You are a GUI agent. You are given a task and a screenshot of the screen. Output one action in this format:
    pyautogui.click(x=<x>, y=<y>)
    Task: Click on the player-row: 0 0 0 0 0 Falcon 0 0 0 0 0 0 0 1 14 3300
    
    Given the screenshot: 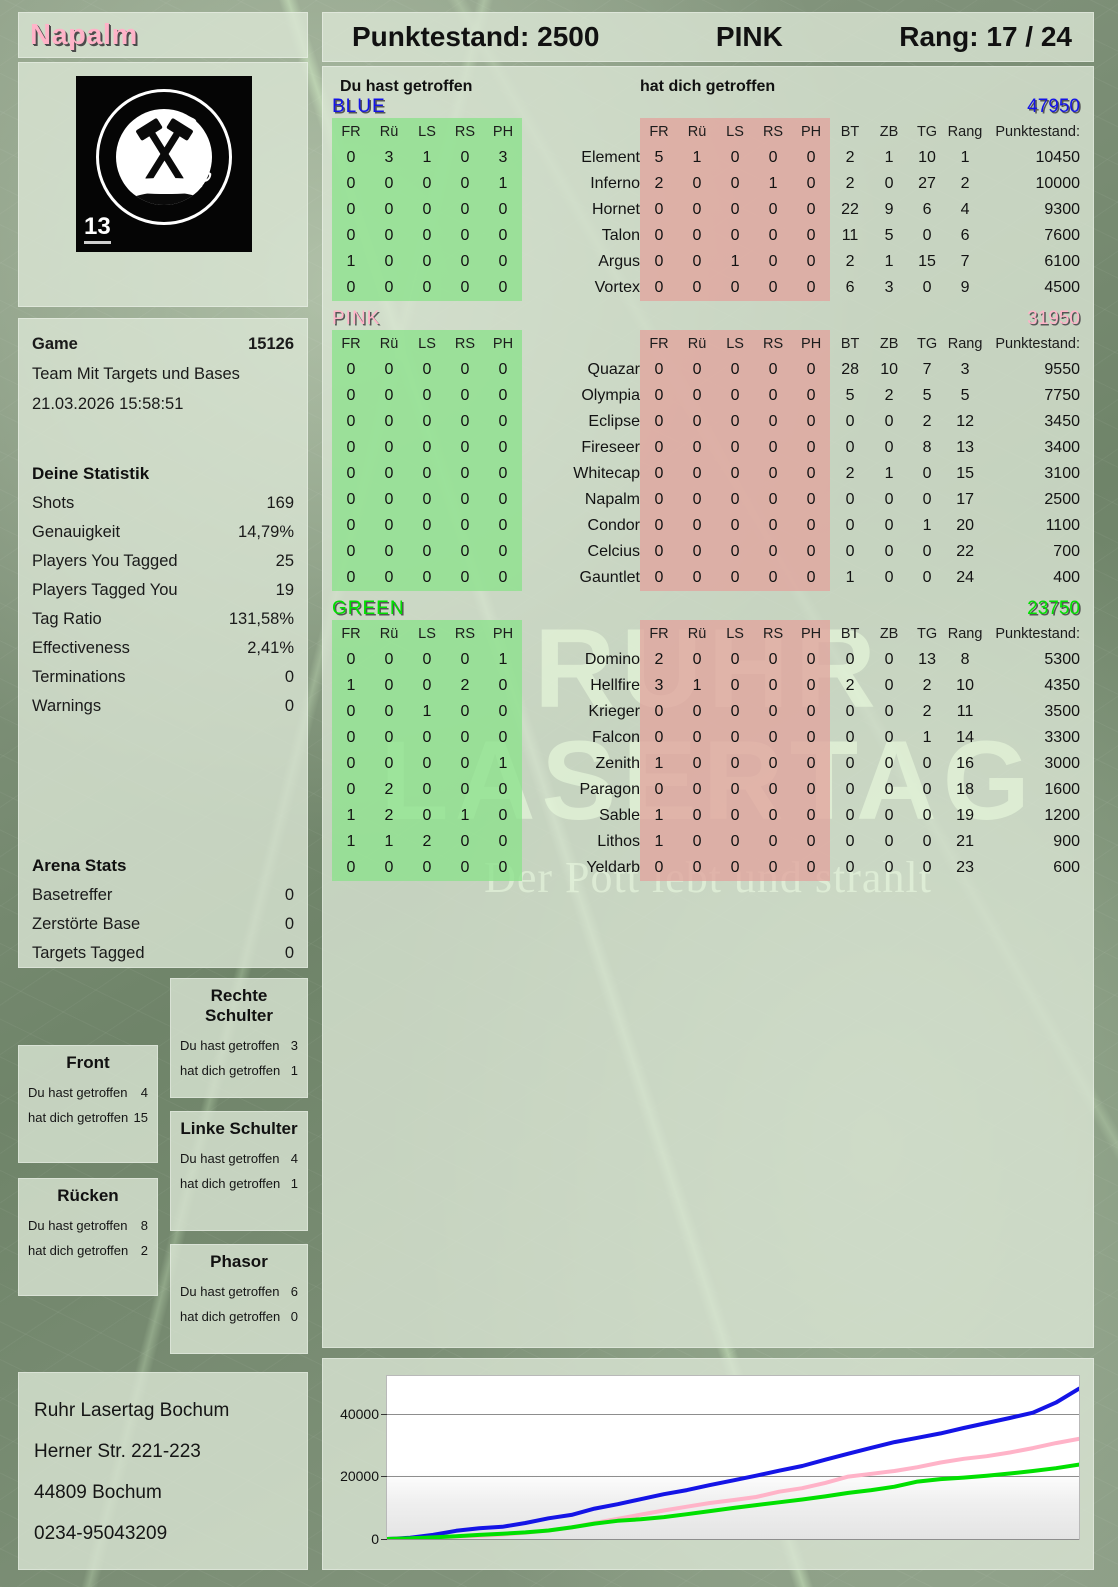 What is the action you would take?
    pyautogui.click(x=706, y=738)
    